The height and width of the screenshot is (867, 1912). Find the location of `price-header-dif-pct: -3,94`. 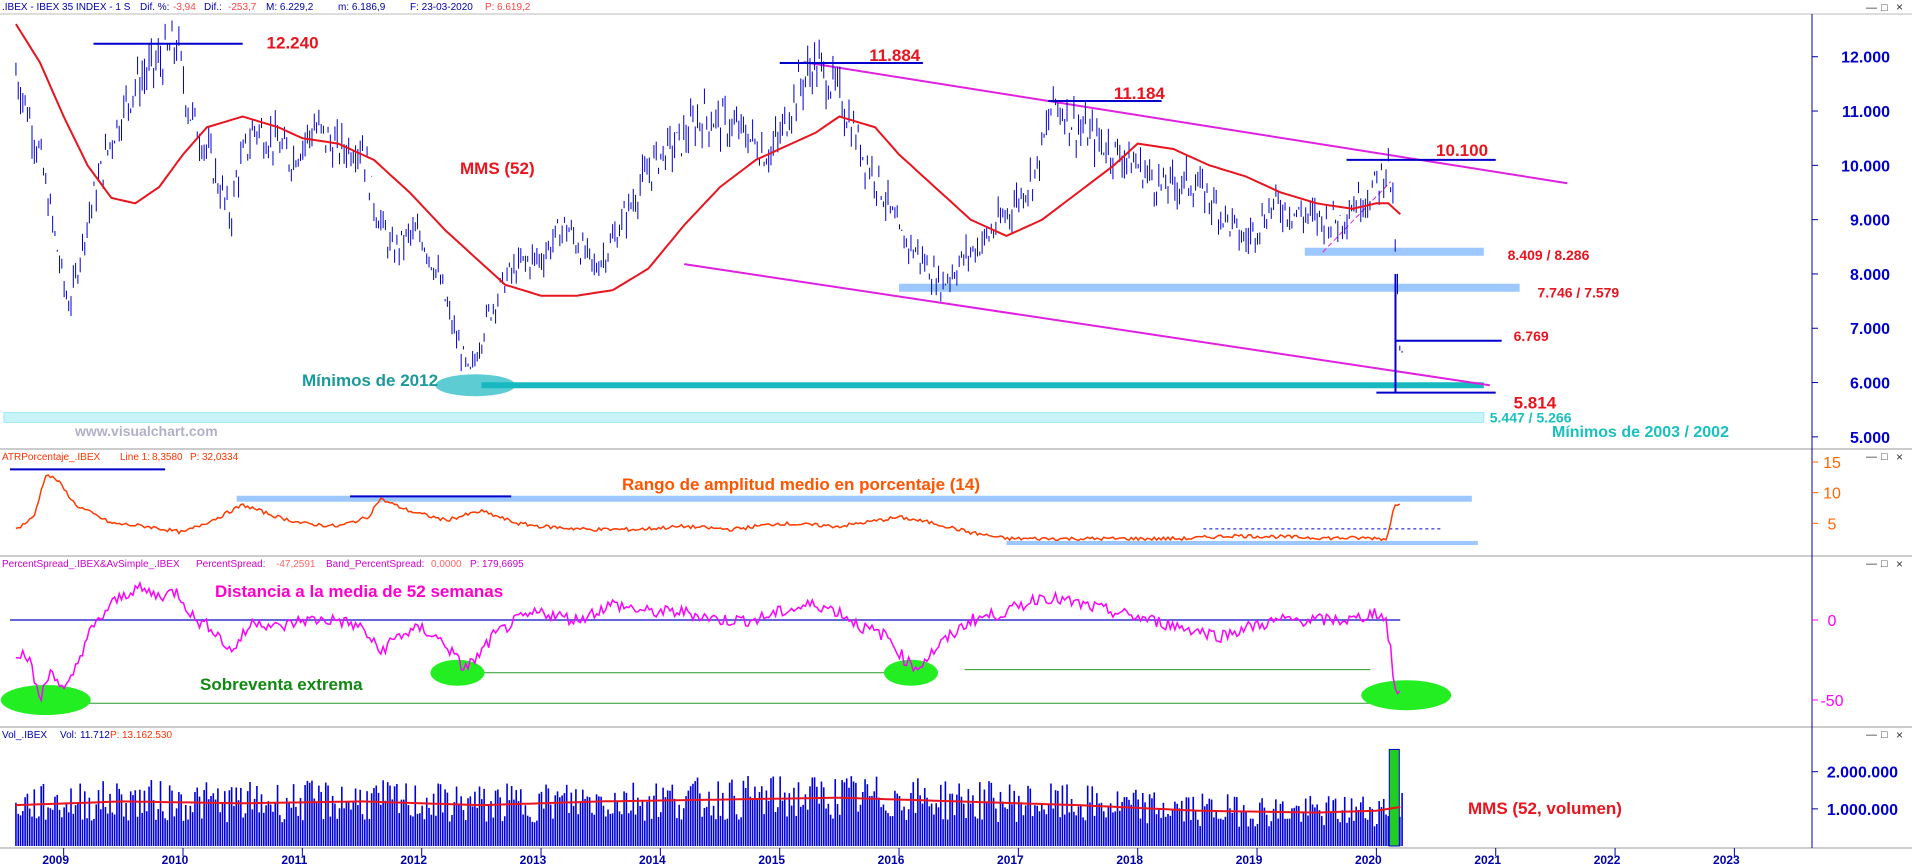

price-header-dif-pct: -3,94 is located at coordinates (184, 7).